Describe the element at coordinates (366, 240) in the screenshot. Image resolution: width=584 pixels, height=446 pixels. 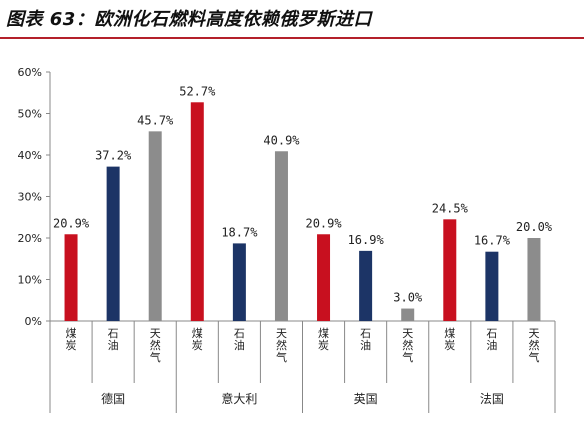
I see `data-label: 16.9%` at that location.